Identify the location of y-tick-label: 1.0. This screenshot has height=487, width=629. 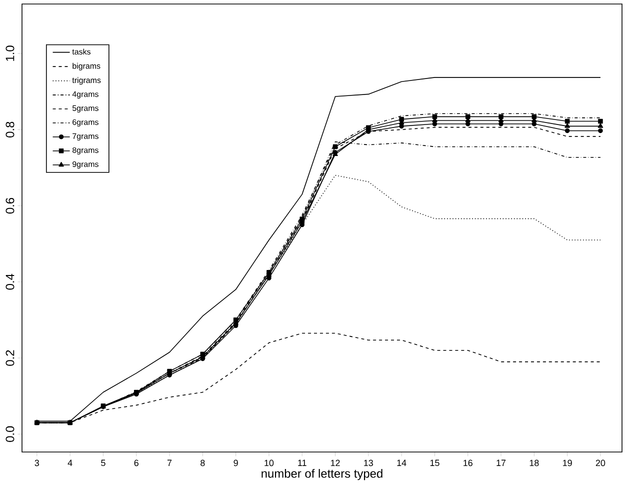
(10, 53).